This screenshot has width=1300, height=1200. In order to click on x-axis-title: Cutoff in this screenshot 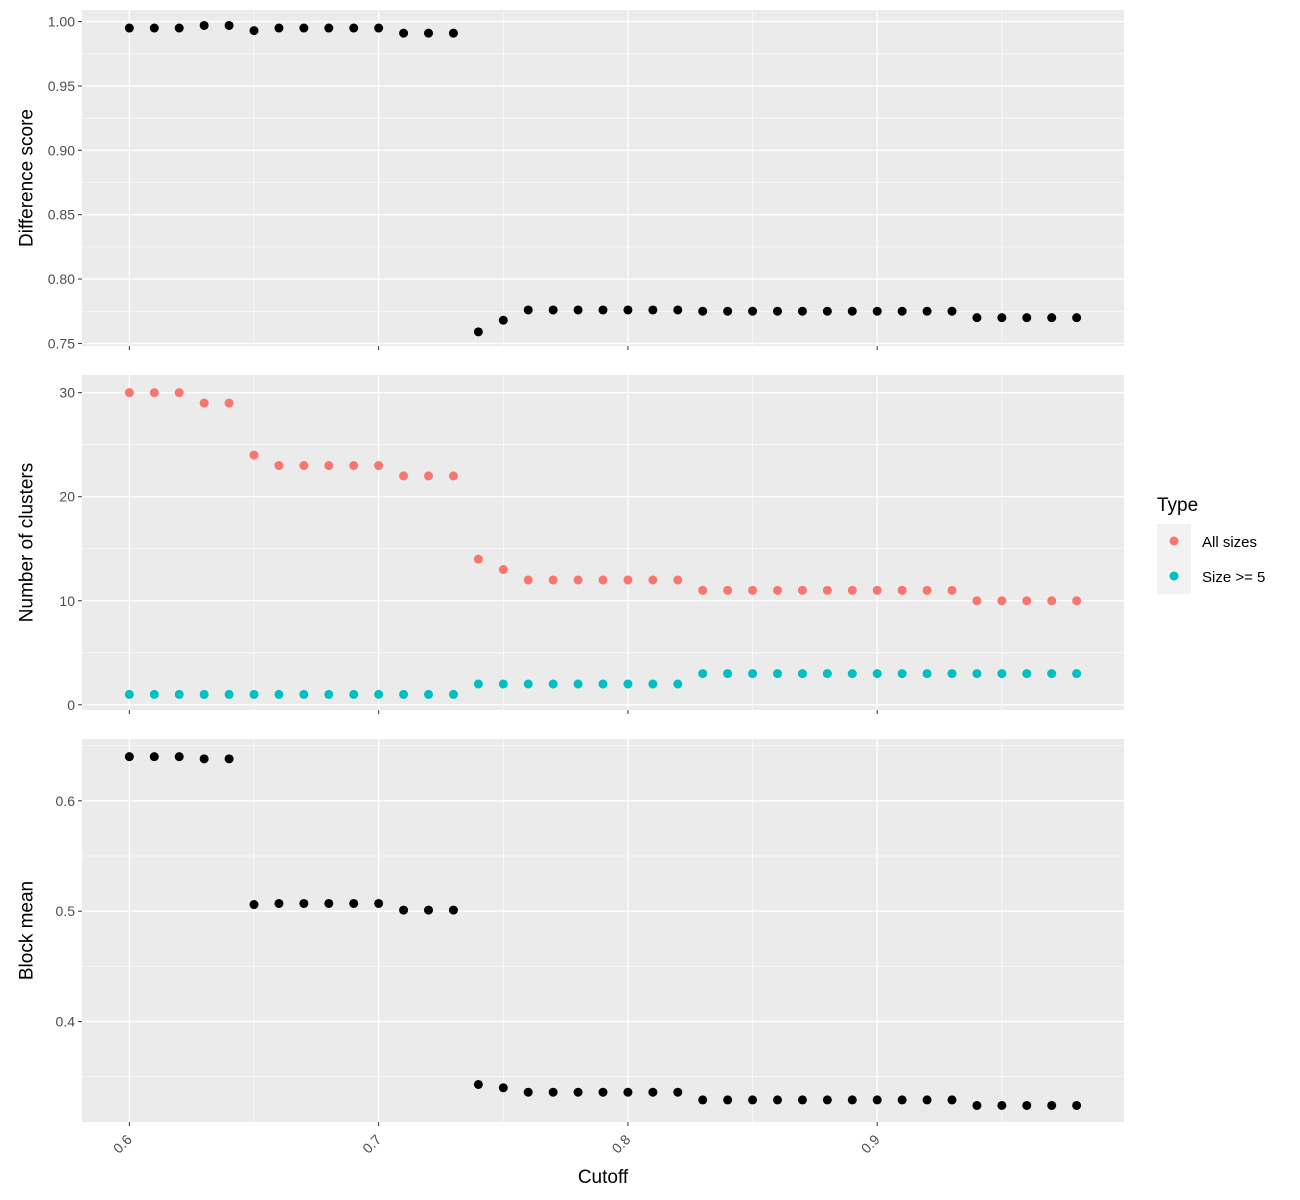, I will do `click(603, 1177)`.